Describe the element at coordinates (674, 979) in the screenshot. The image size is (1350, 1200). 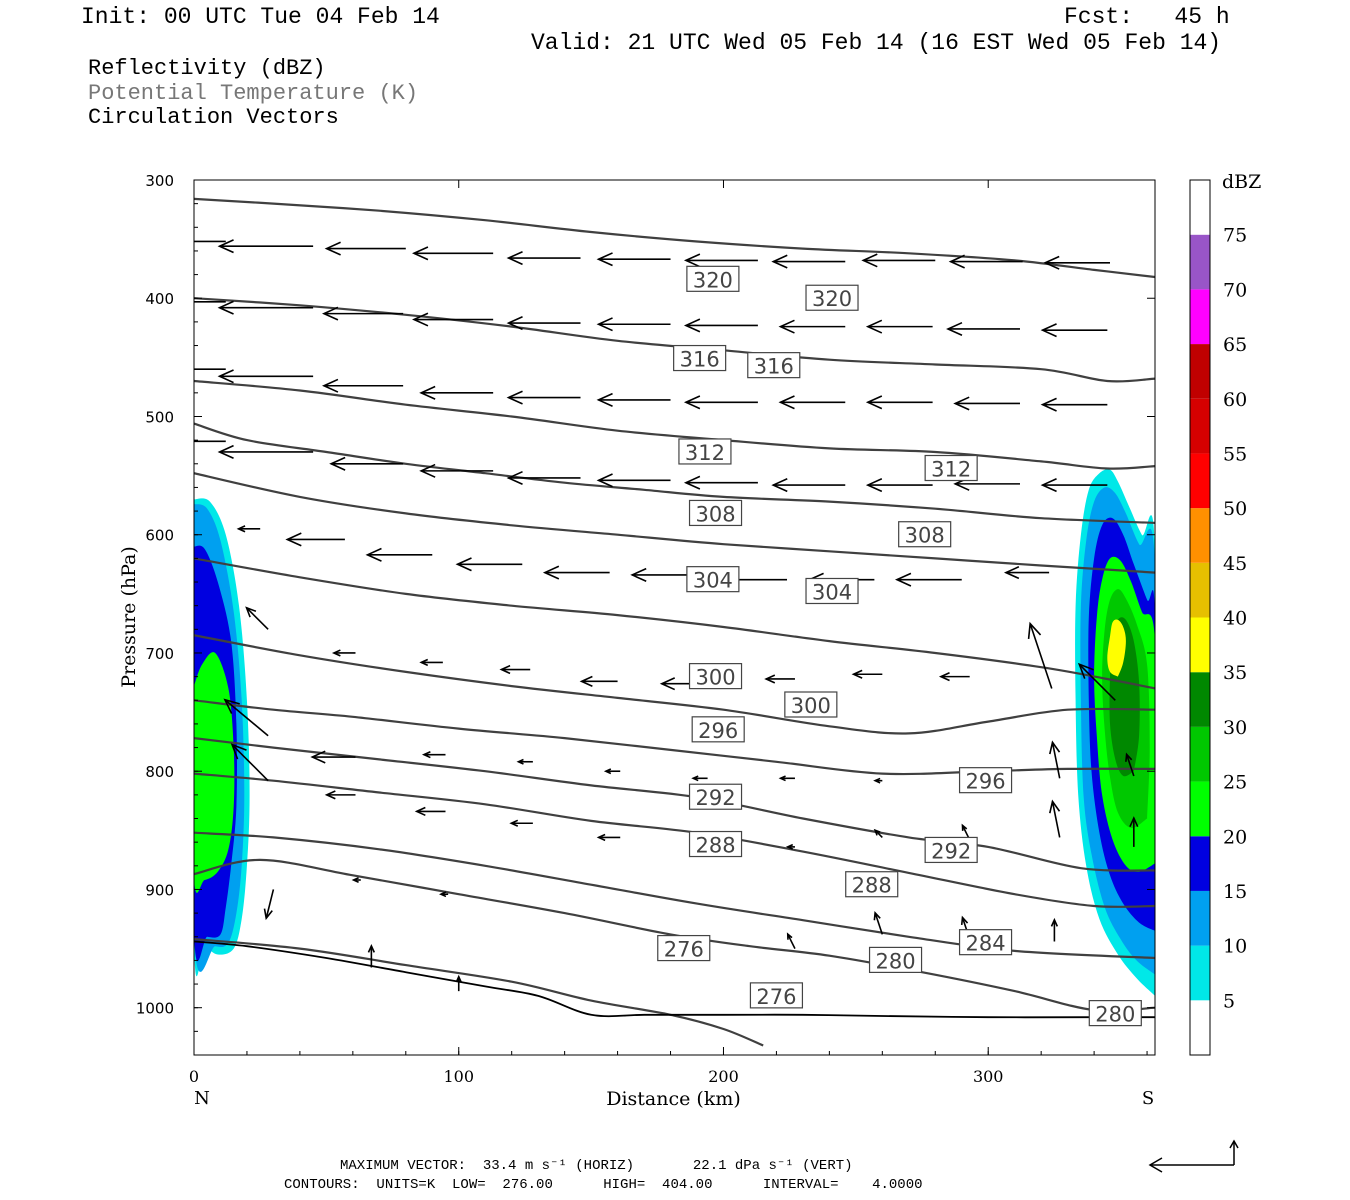
I see `surface-line` at that location.